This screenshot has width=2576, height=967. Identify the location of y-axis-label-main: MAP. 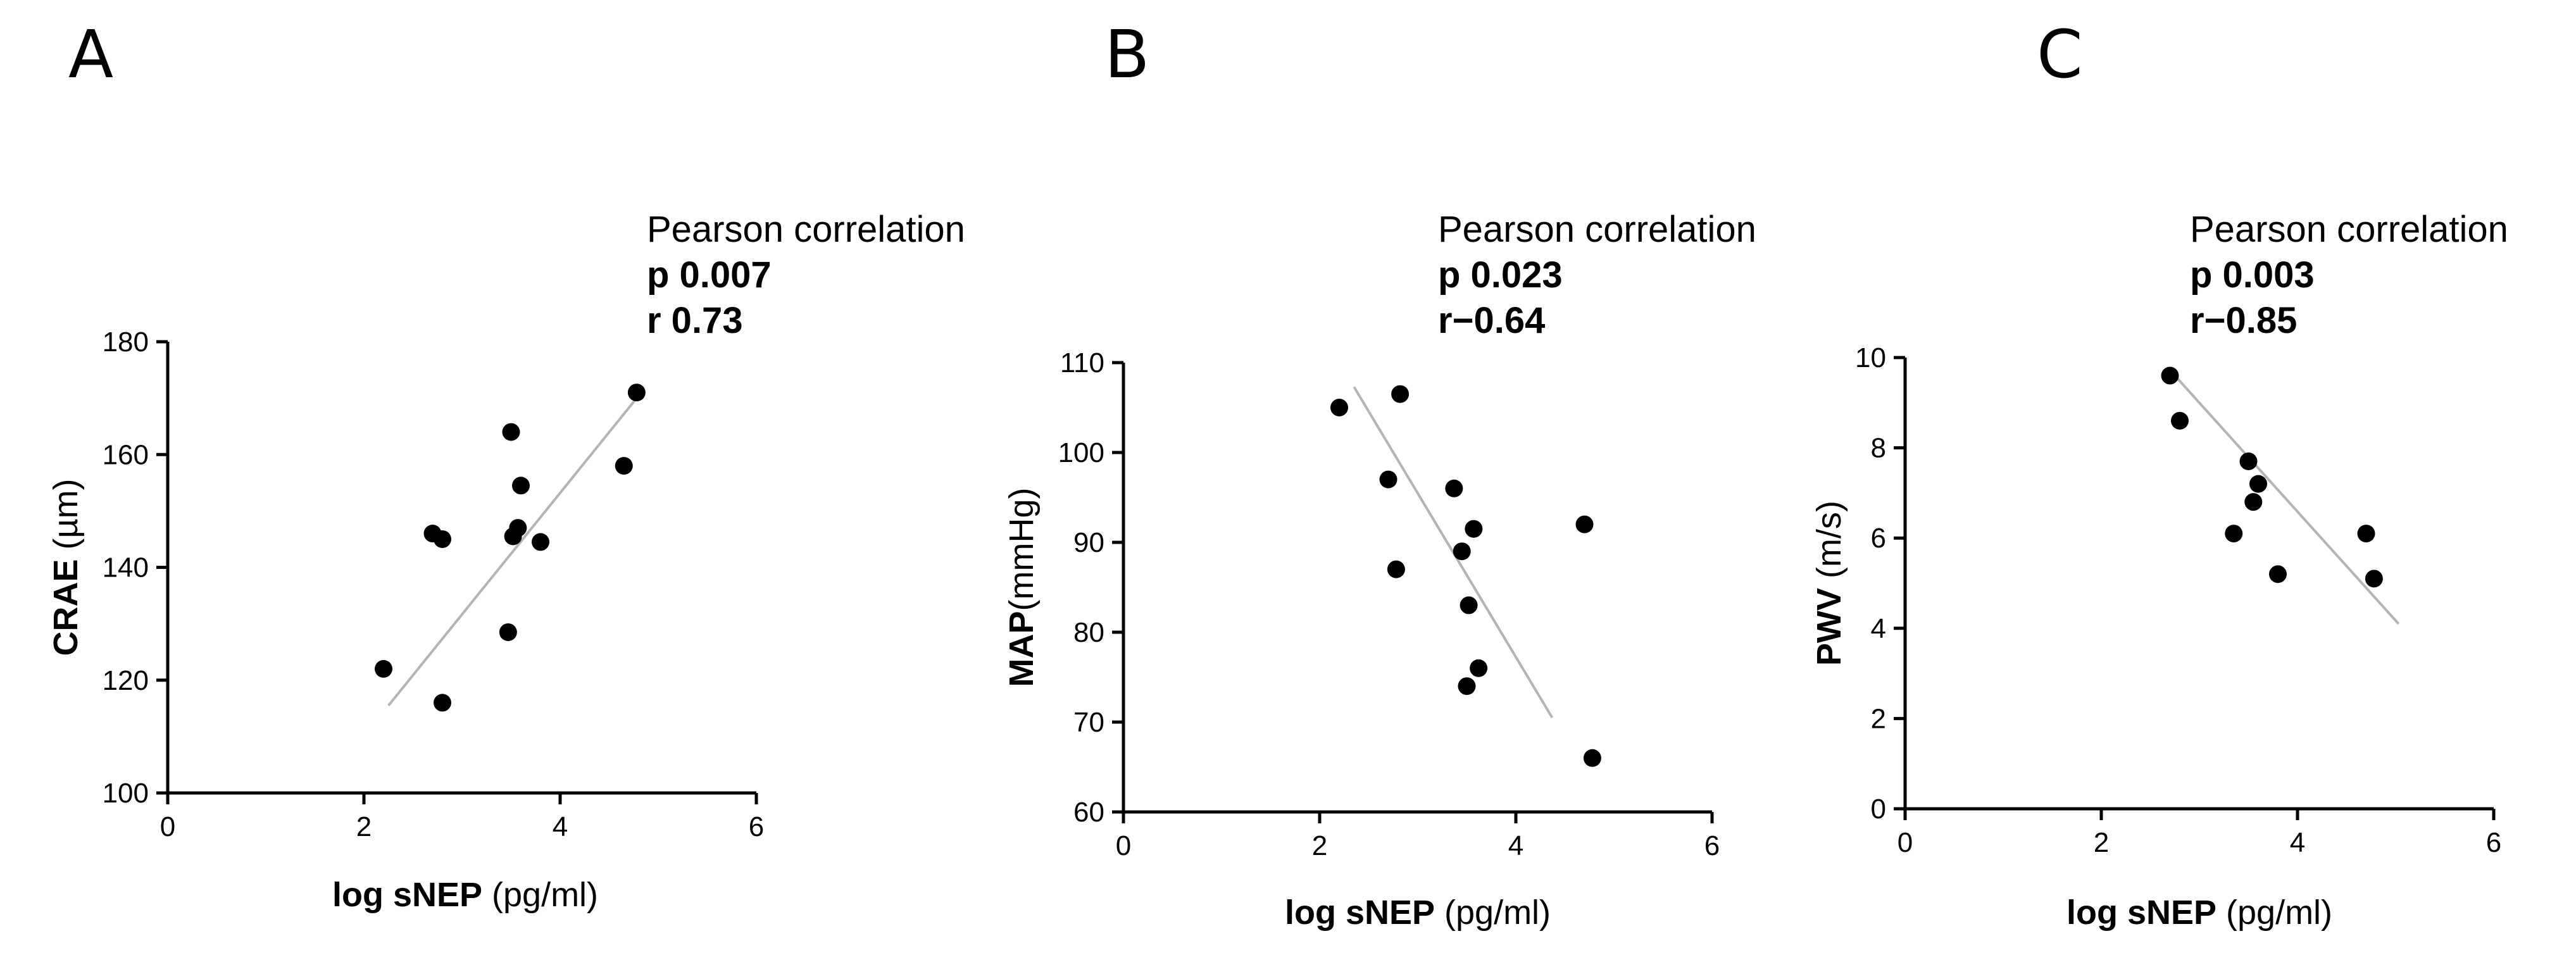
(1022, 649).